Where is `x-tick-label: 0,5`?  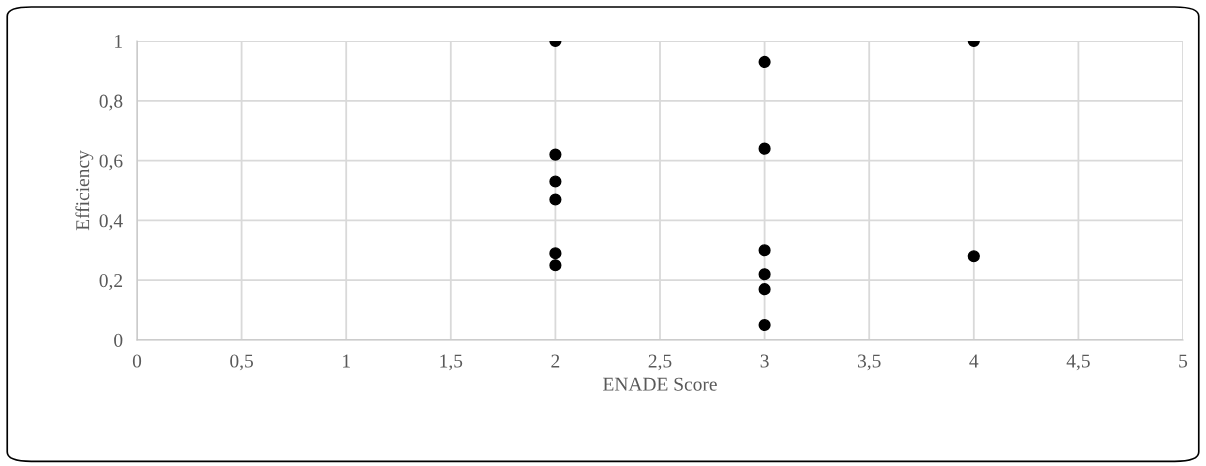
x-tick-label: 0,5 is located at coordinates (241, 362).